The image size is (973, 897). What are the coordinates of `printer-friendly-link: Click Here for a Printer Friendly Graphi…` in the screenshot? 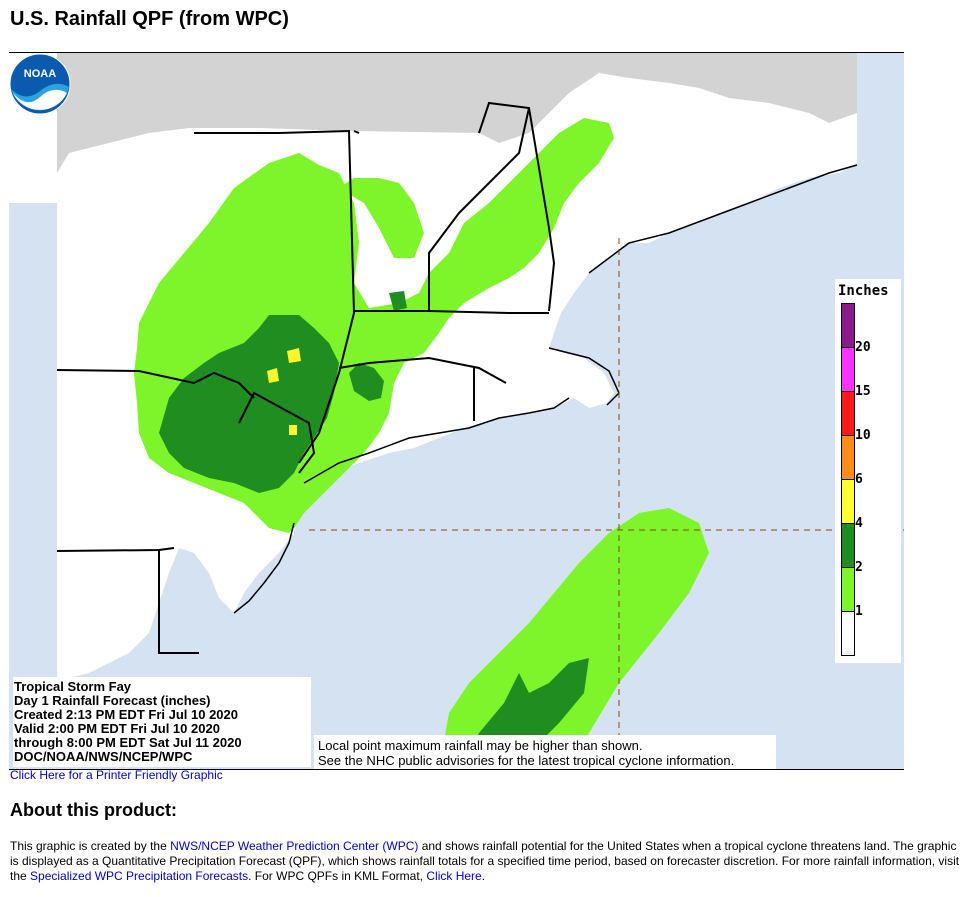 It's located at (116, 775).